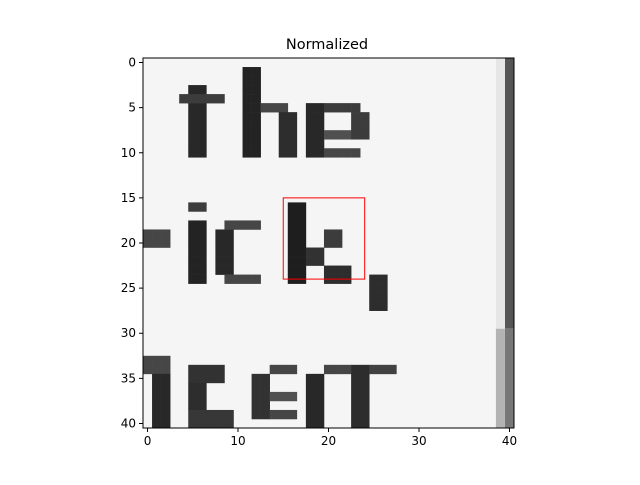 This screenshot has width=640, height=485. What do you see at coordinates (327, 45) in the screenshot?
I see `chart-title: Normalized` at bounding box center [327, 45].